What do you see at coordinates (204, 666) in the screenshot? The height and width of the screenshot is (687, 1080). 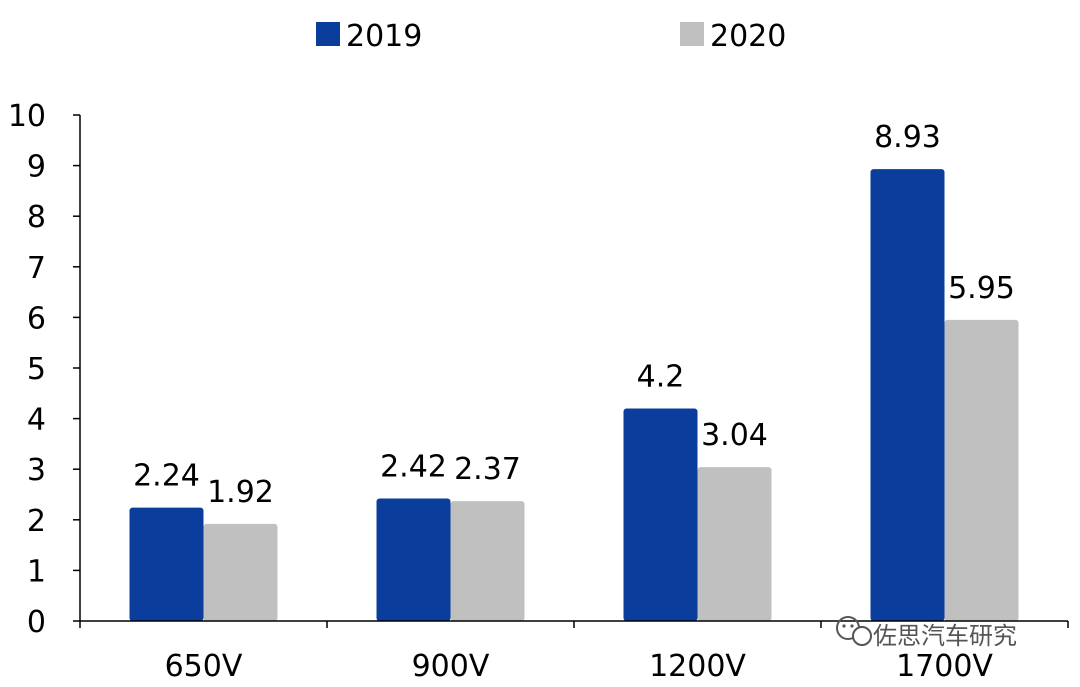 I see `x-category-label: 650V` at bounding box center [204, 666].